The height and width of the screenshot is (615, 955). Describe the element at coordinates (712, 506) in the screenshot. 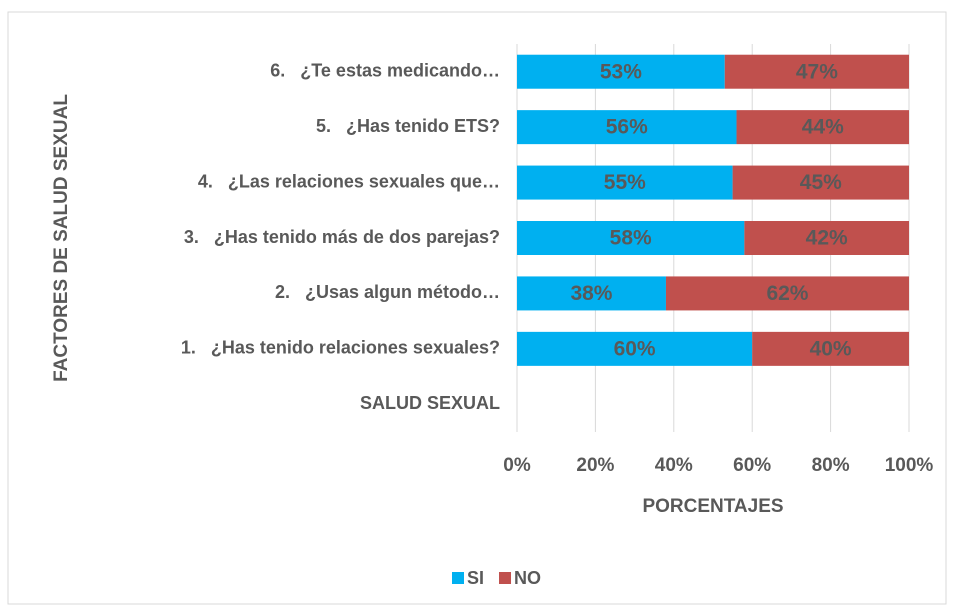

I see `x-axis-title: PORCENTAJES` at that location.